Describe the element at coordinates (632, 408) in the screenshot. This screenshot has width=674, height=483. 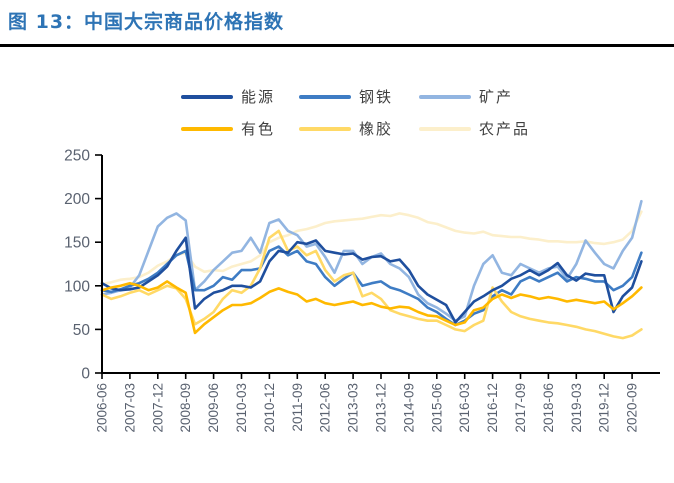
I see `x-tick-label: 2020-09` at that location.